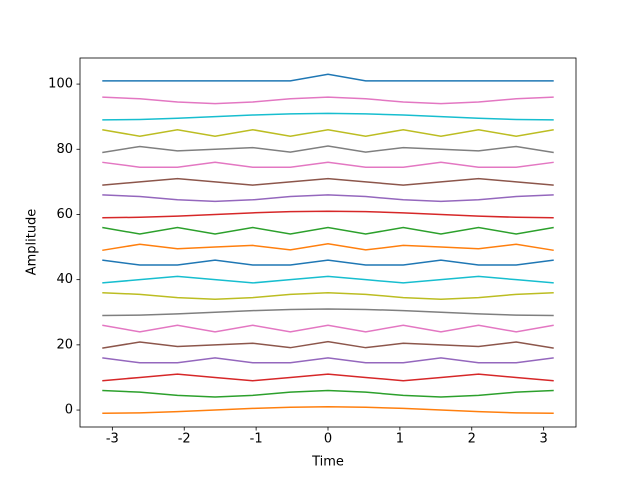 This screenshot has width=640, height=480. What do you see at coordinates (472, 439) in the screenshot?
I see `x-tick-label: 2` at bounding box center [472, 439].